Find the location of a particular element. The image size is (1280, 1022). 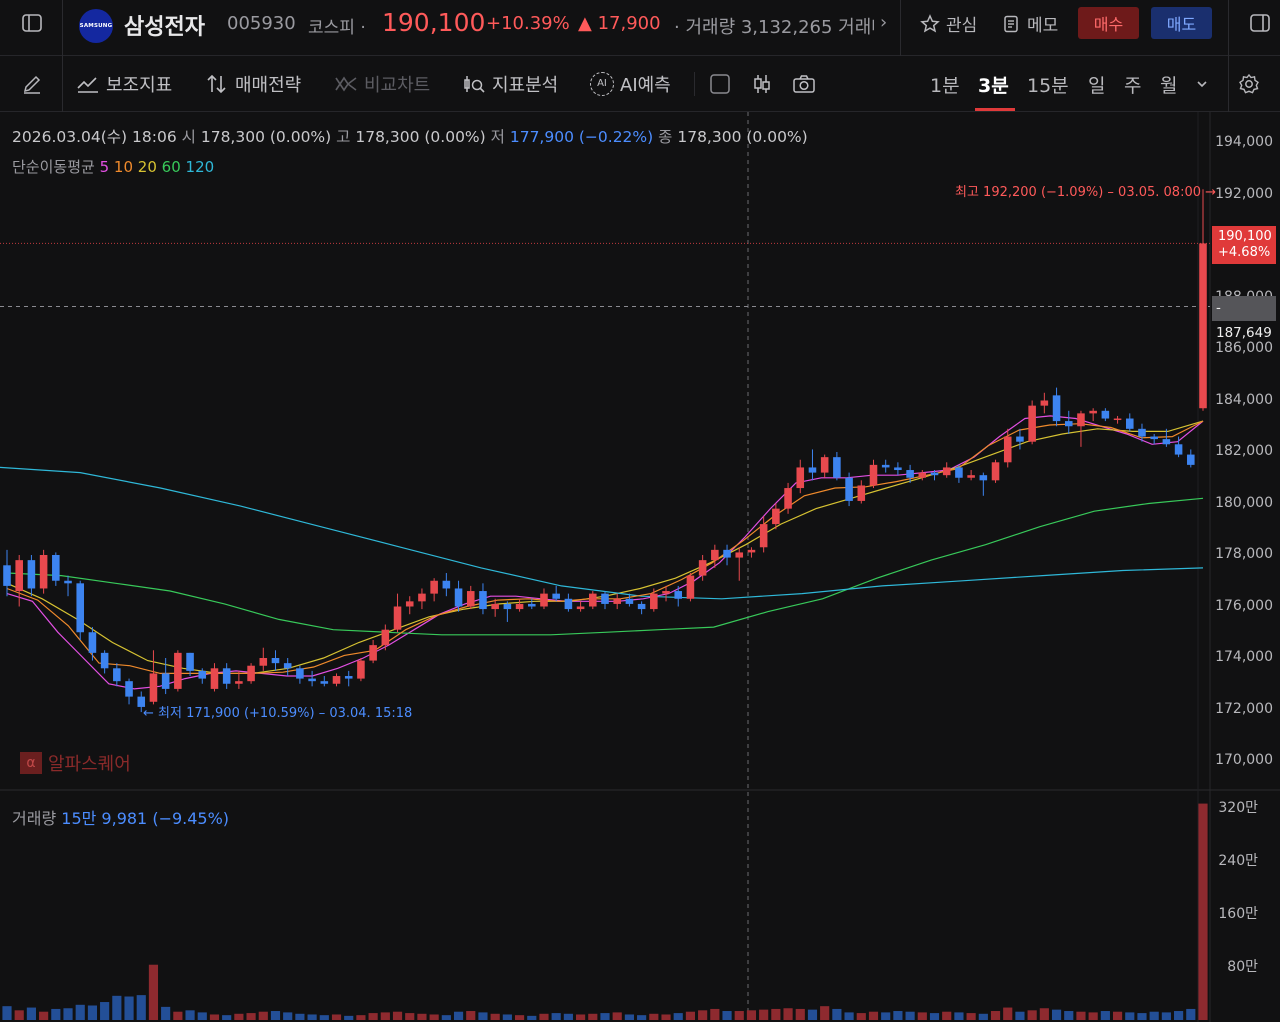

price-tick: 170,000 is located at coordinates (1244, 760).